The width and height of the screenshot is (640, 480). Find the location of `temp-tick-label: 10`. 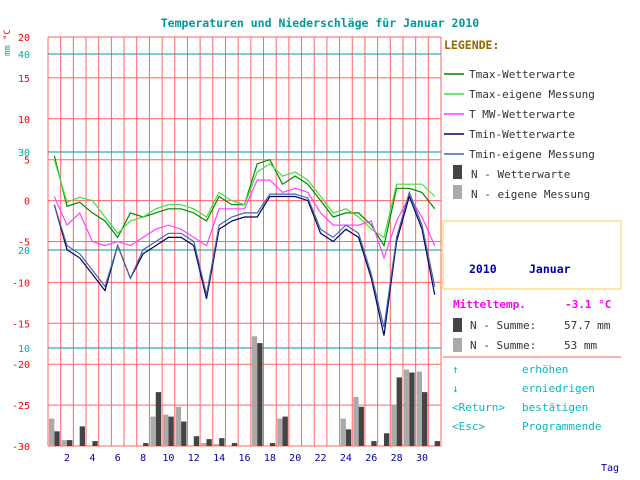

temp-tick-label: 10 is located at coordinates (24, 120).